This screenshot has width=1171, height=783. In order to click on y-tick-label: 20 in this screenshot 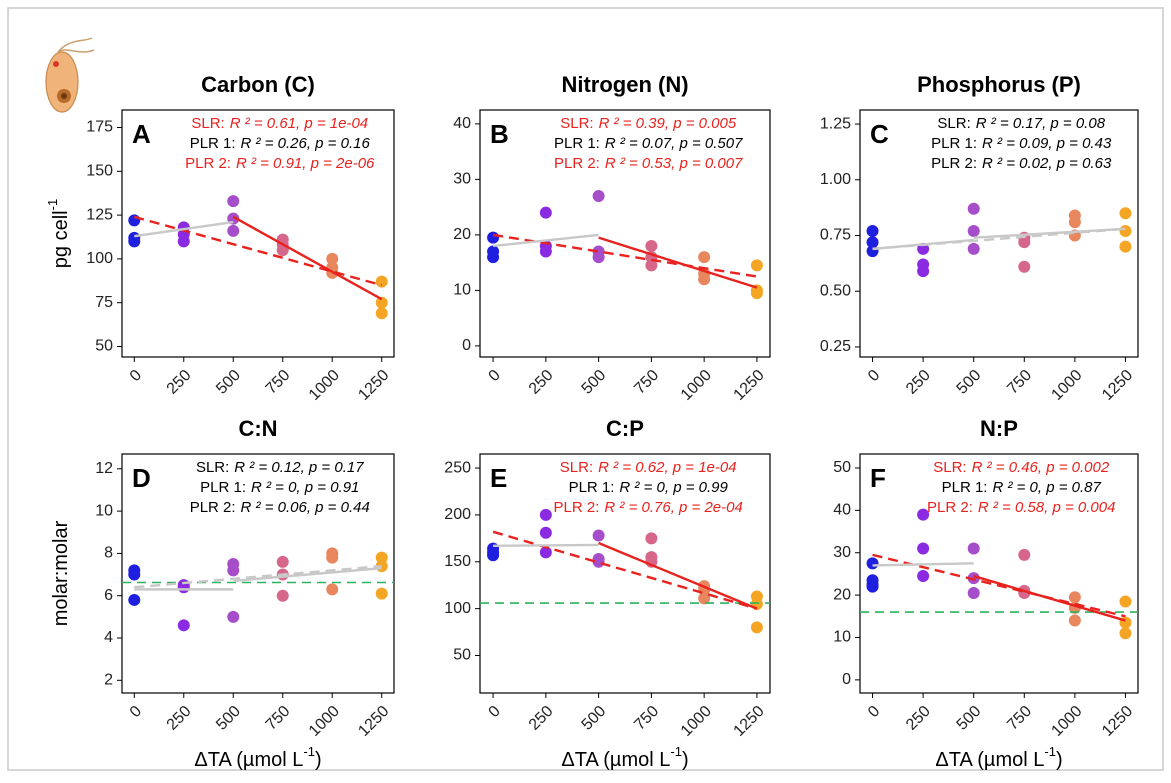, I will do `click(462, 234)`.